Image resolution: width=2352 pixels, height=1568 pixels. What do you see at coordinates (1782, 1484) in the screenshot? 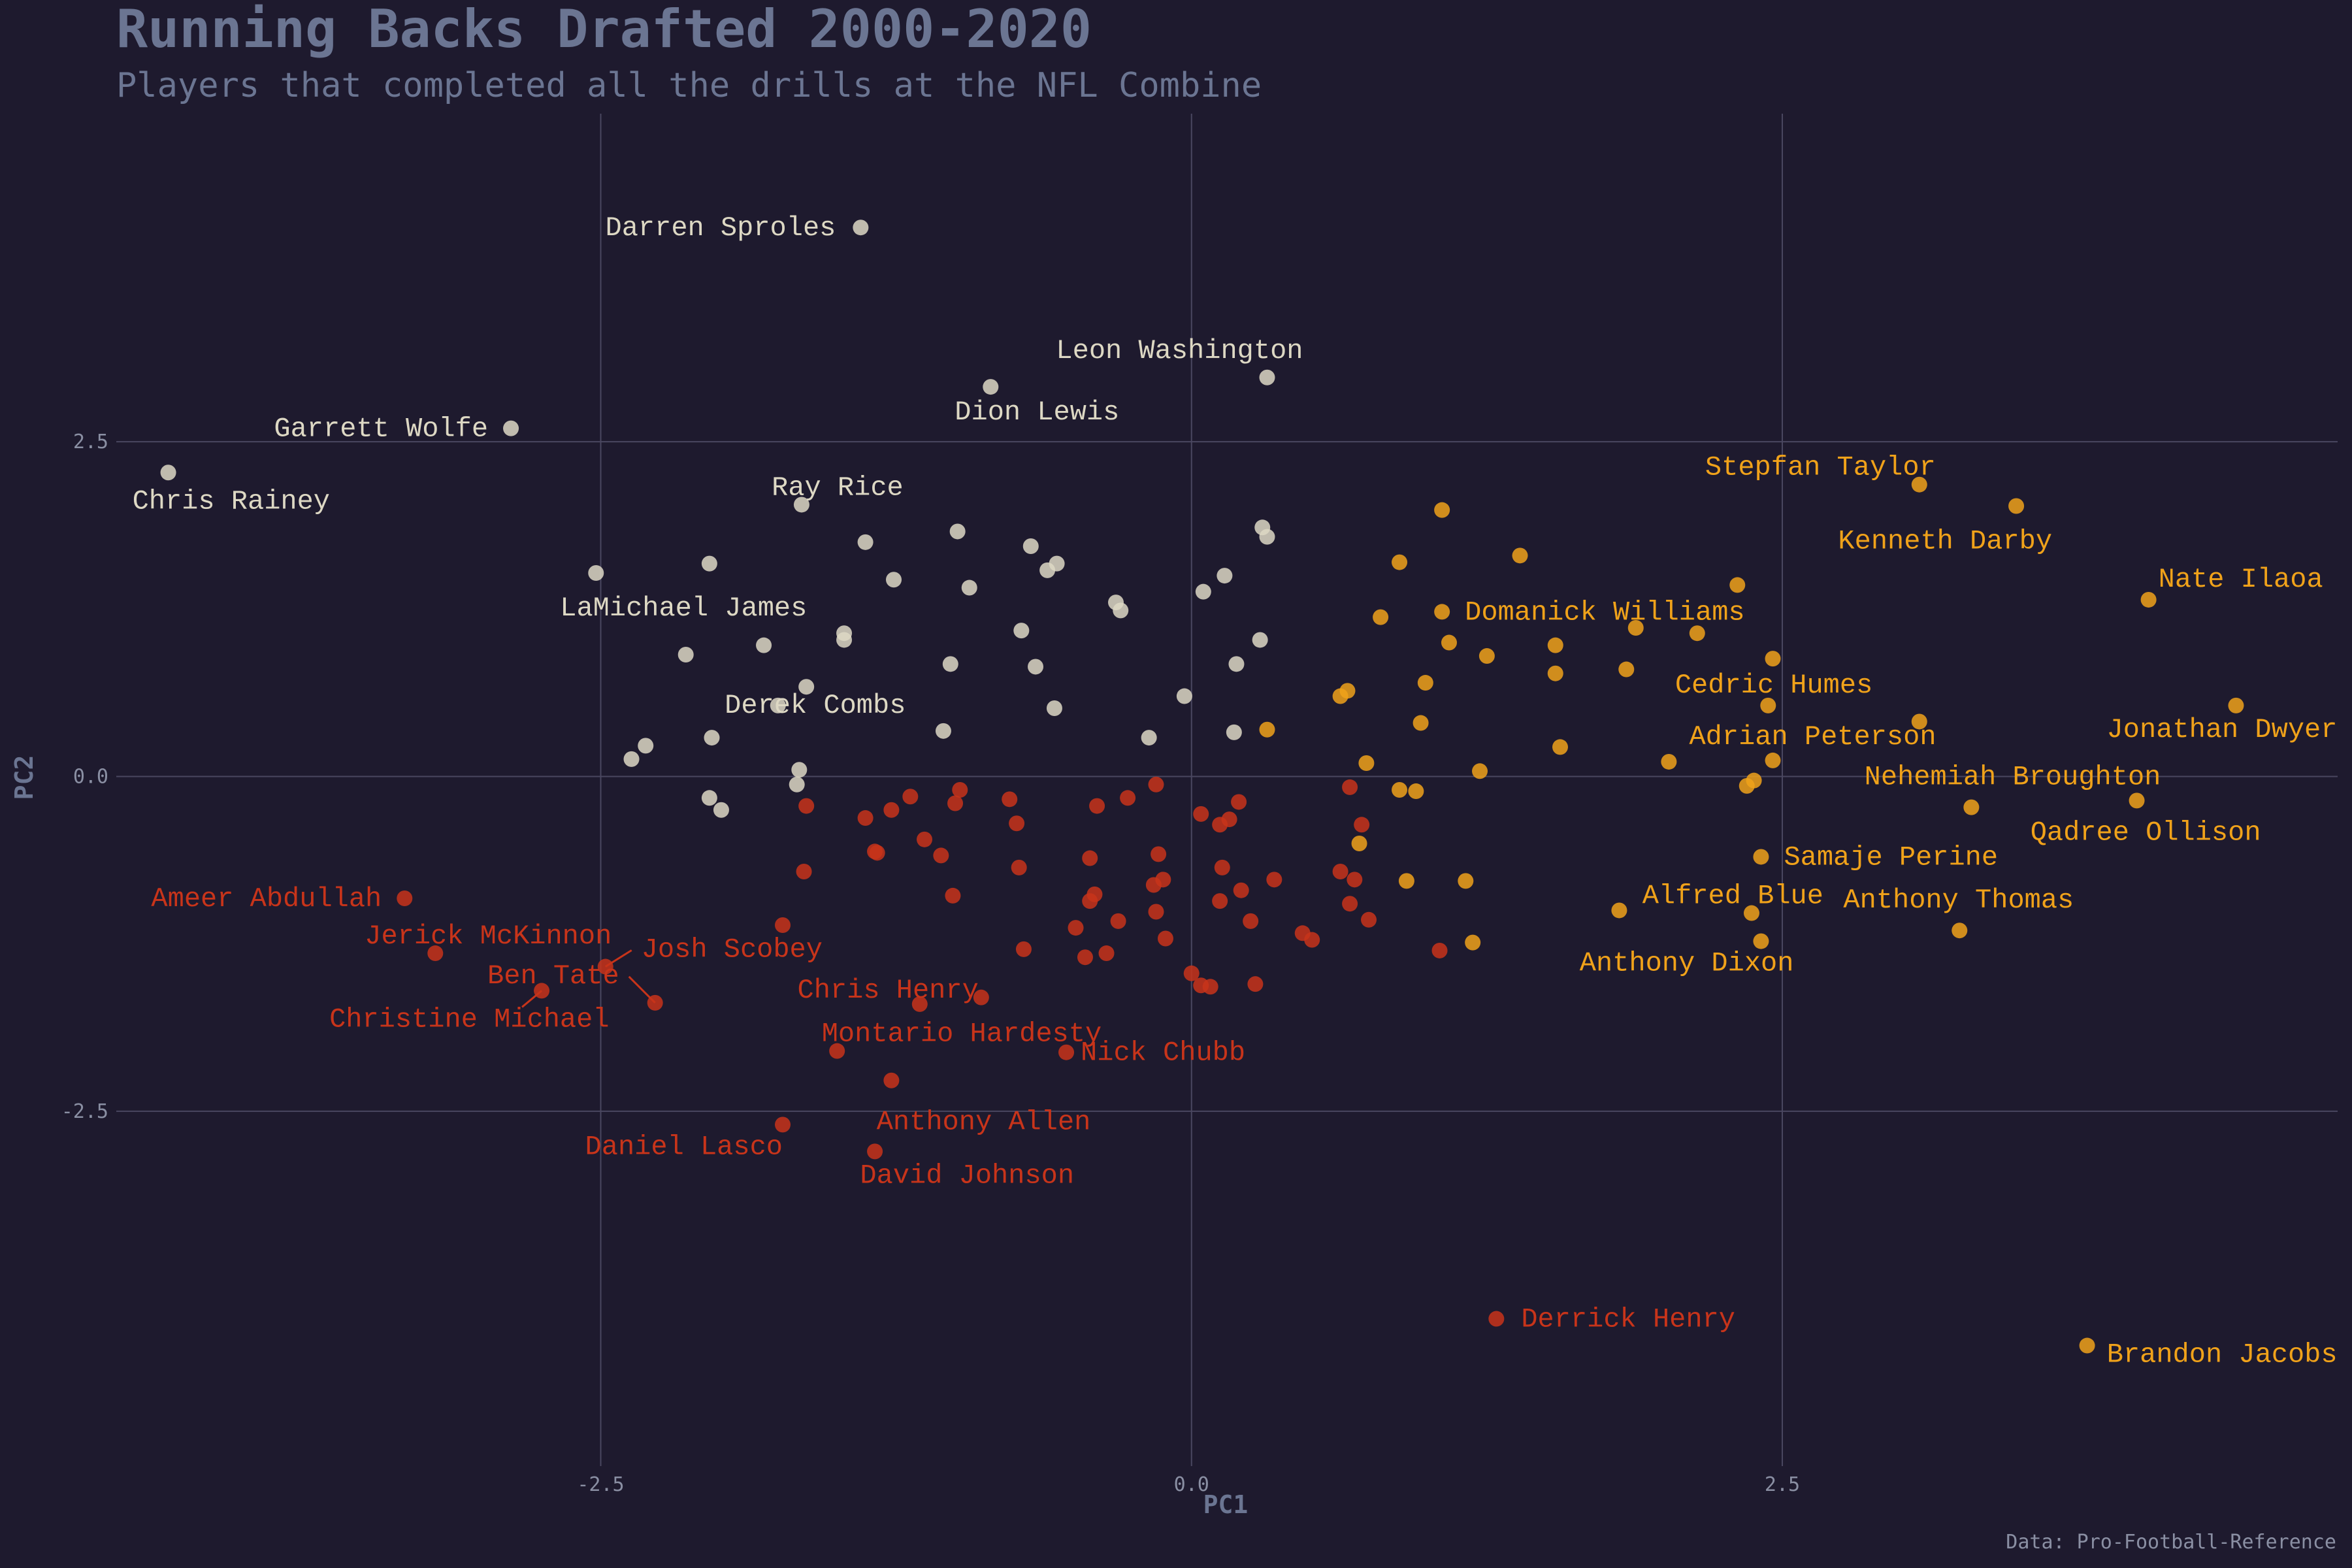
I see `x-tick-label: 2.5` at bounding box center [1782, 1484].